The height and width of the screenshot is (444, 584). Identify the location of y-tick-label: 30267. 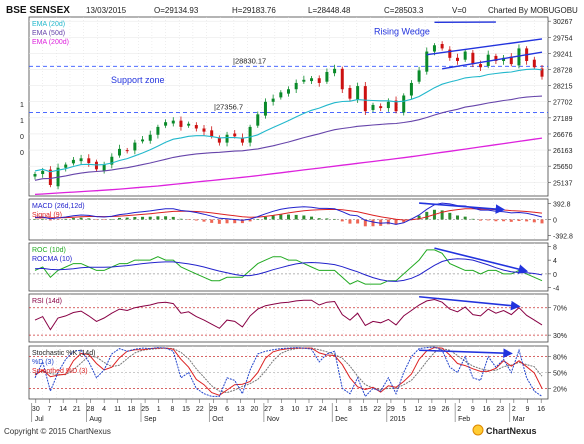
(563, 22).